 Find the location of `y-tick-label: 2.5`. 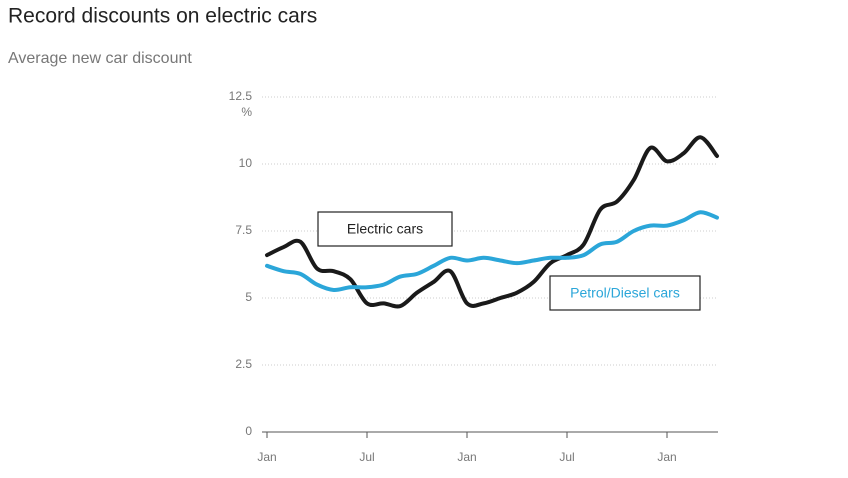

y-tick-label: 2.5 is located at coordinates (243, 364).